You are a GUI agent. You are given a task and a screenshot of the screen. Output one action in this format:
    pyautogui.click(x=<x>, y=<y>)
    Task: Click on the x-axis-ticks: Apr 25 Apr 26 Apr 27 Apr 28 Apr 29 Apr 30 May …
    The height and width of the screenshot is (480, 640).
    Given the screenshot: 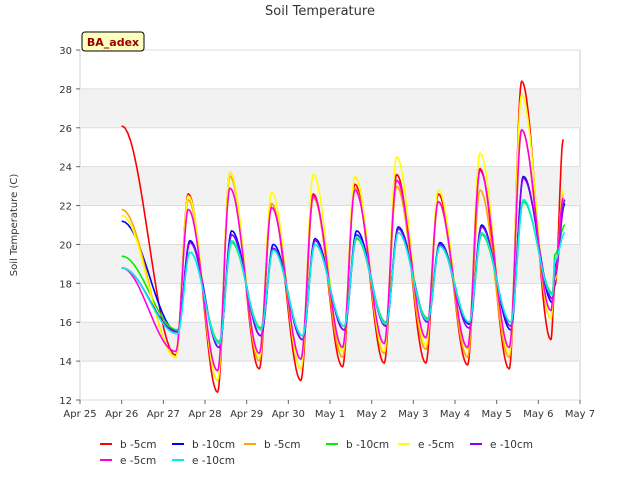 What is the action you would take?
    pyautogui.click(x=329, y=410)
    